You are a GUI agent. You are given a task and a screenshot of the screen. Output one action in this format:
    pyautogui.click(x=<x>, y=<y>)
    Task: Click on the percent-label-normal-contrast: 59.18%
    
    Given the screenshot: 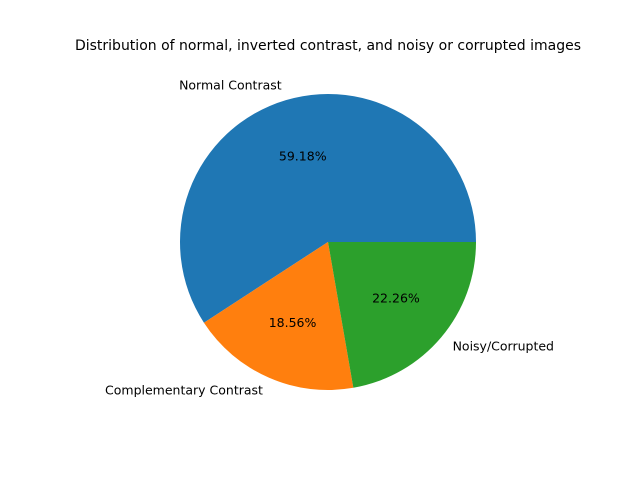 What is the action you would take?
    pyautogui.click(x=303, y=155)
    